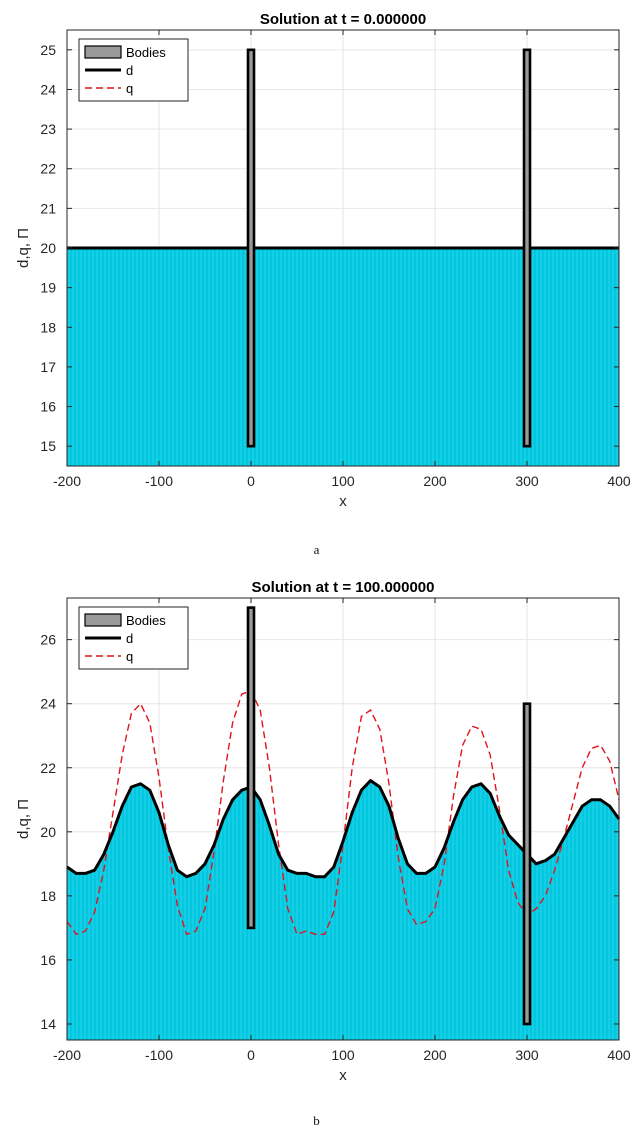  What do you see at coordinates (48, 367) in the screenshot?
I see `y-tick-label: 17` at bounding box center [48, 367].